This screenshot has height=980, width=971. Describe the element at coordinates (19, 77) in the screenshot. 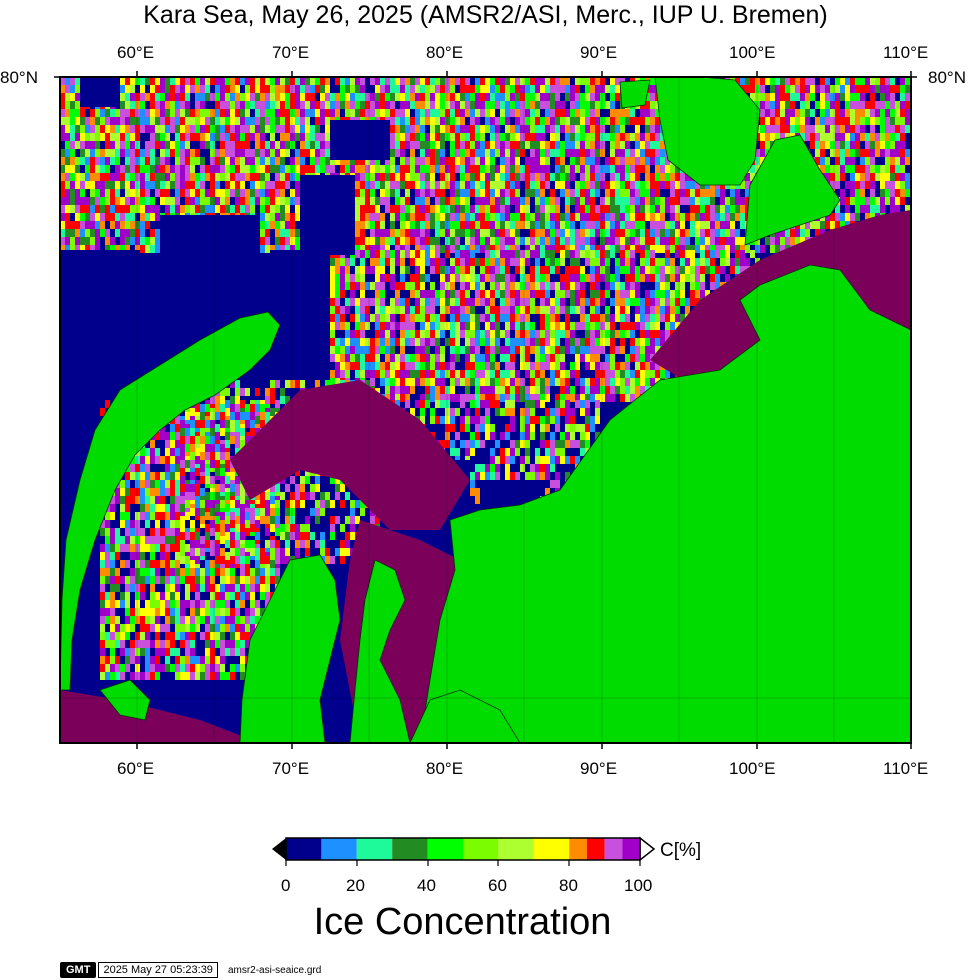

I see `lat-label-left: 80°N` at that location.